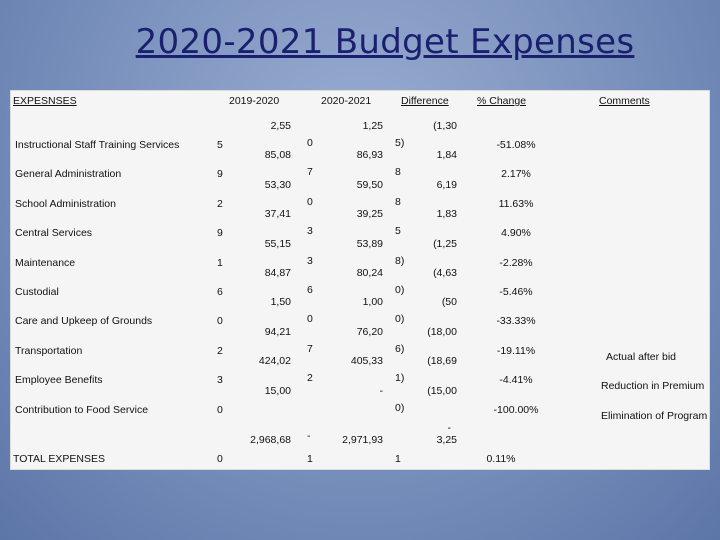 The height and width of the screenshot is (540, 720). I want to click on table-cell-label: Transportation, so click(49, 350).